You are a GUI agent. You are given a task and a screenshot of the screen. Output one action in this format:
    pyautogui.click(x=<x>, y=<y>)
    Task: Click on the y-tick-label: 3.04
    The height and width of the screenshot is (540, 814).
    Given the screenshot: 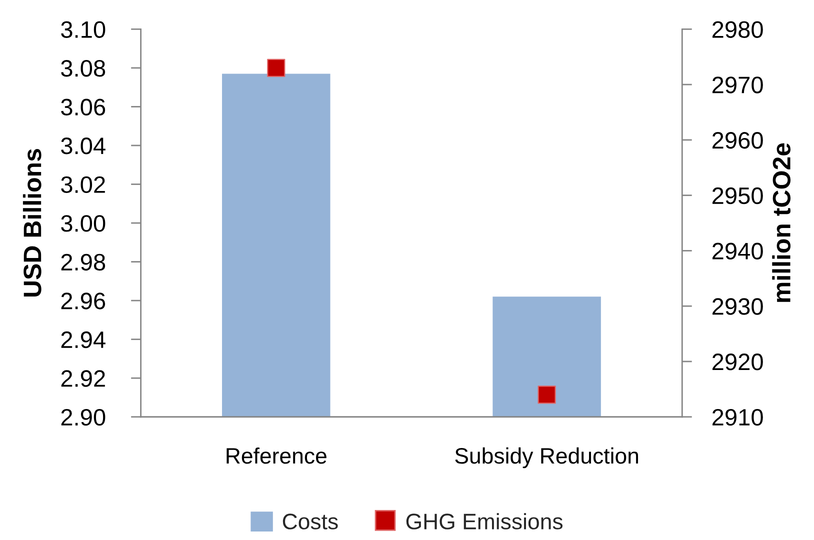 What is the action you would take?
    pyautogui.click(x=83, y=146)
    